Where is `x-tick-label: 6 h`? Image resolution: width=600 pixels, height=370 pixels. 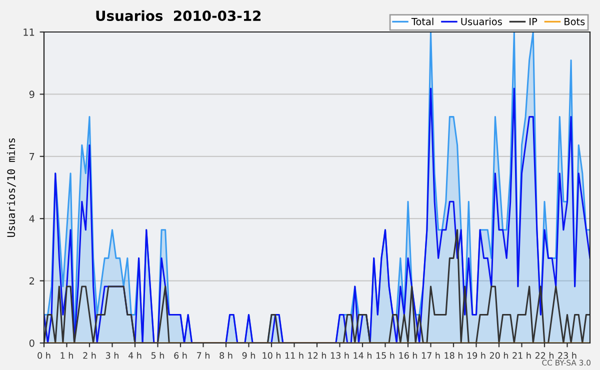
x-tick-label: 6 h is located at coordinates (180, 355).